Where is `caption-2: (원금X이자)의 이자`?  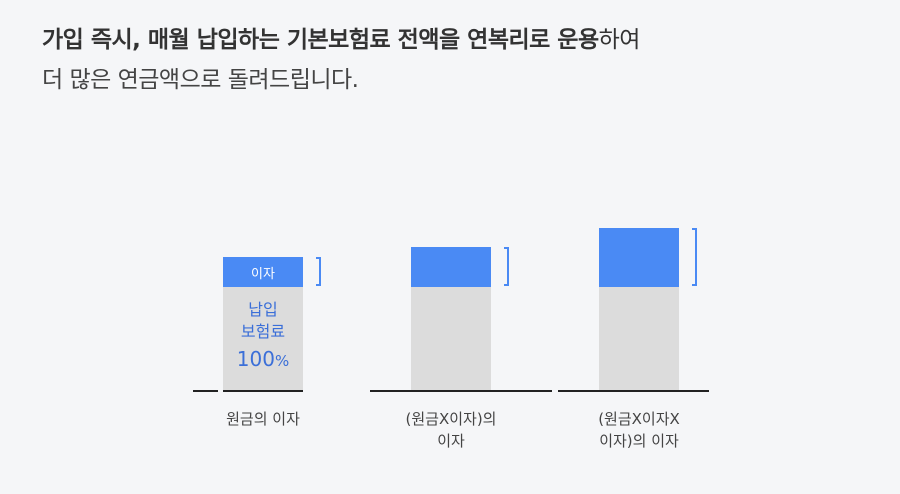
caption-2: (원금X이자)의 이자 is located at coordinates (451, 430).